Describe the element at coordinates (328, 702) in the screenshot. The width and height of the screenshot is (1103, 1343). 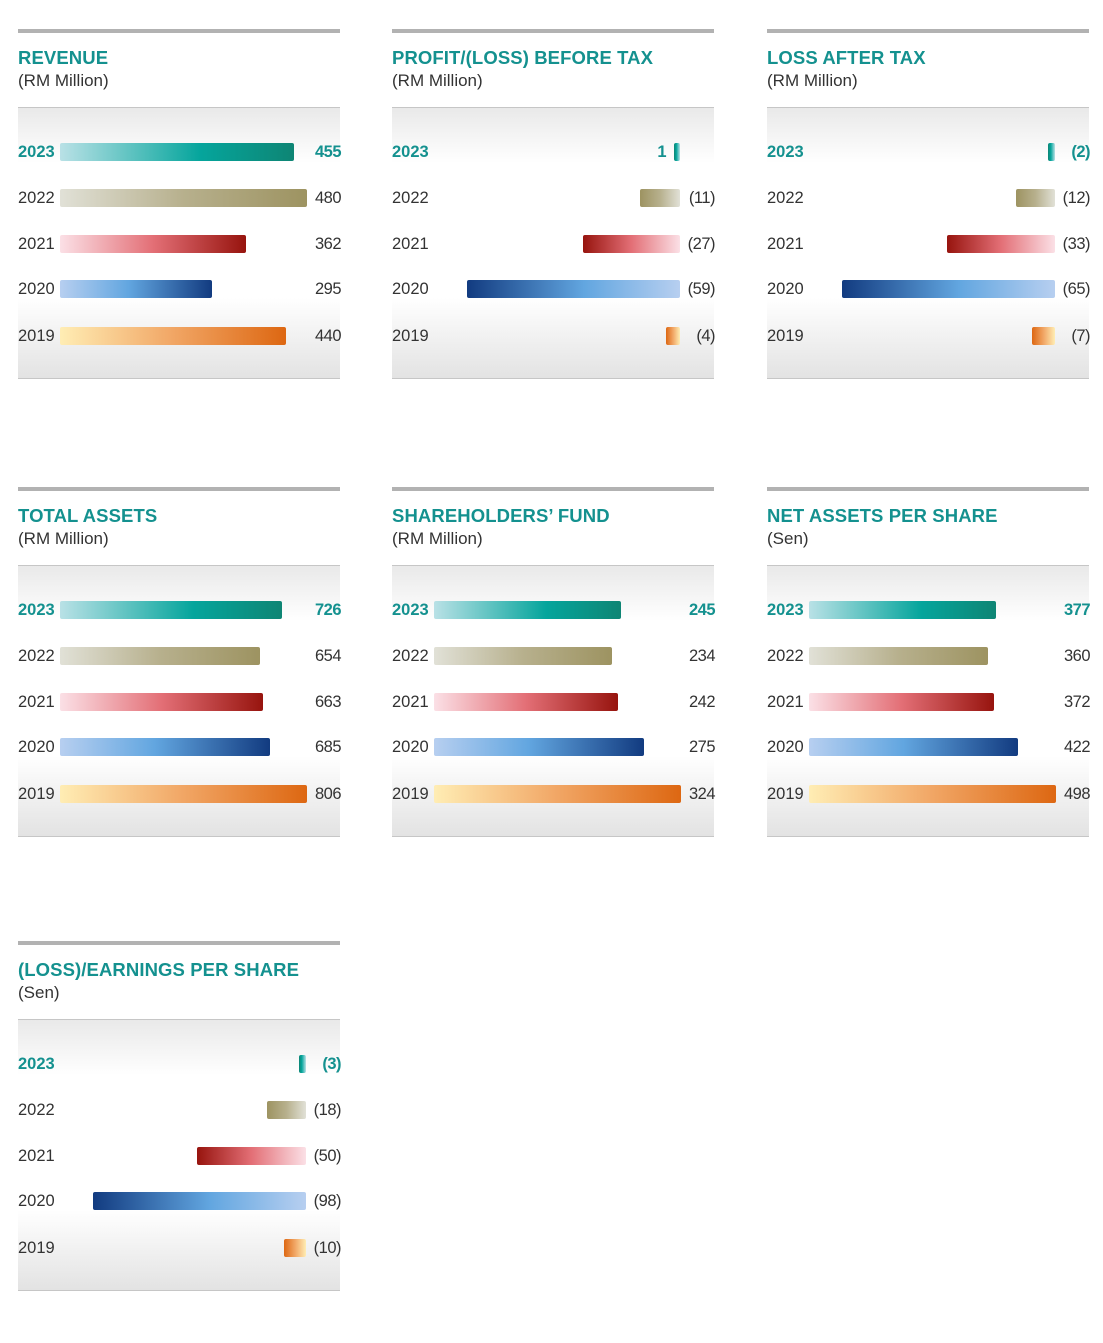
I see `value-label: 663` at that location.